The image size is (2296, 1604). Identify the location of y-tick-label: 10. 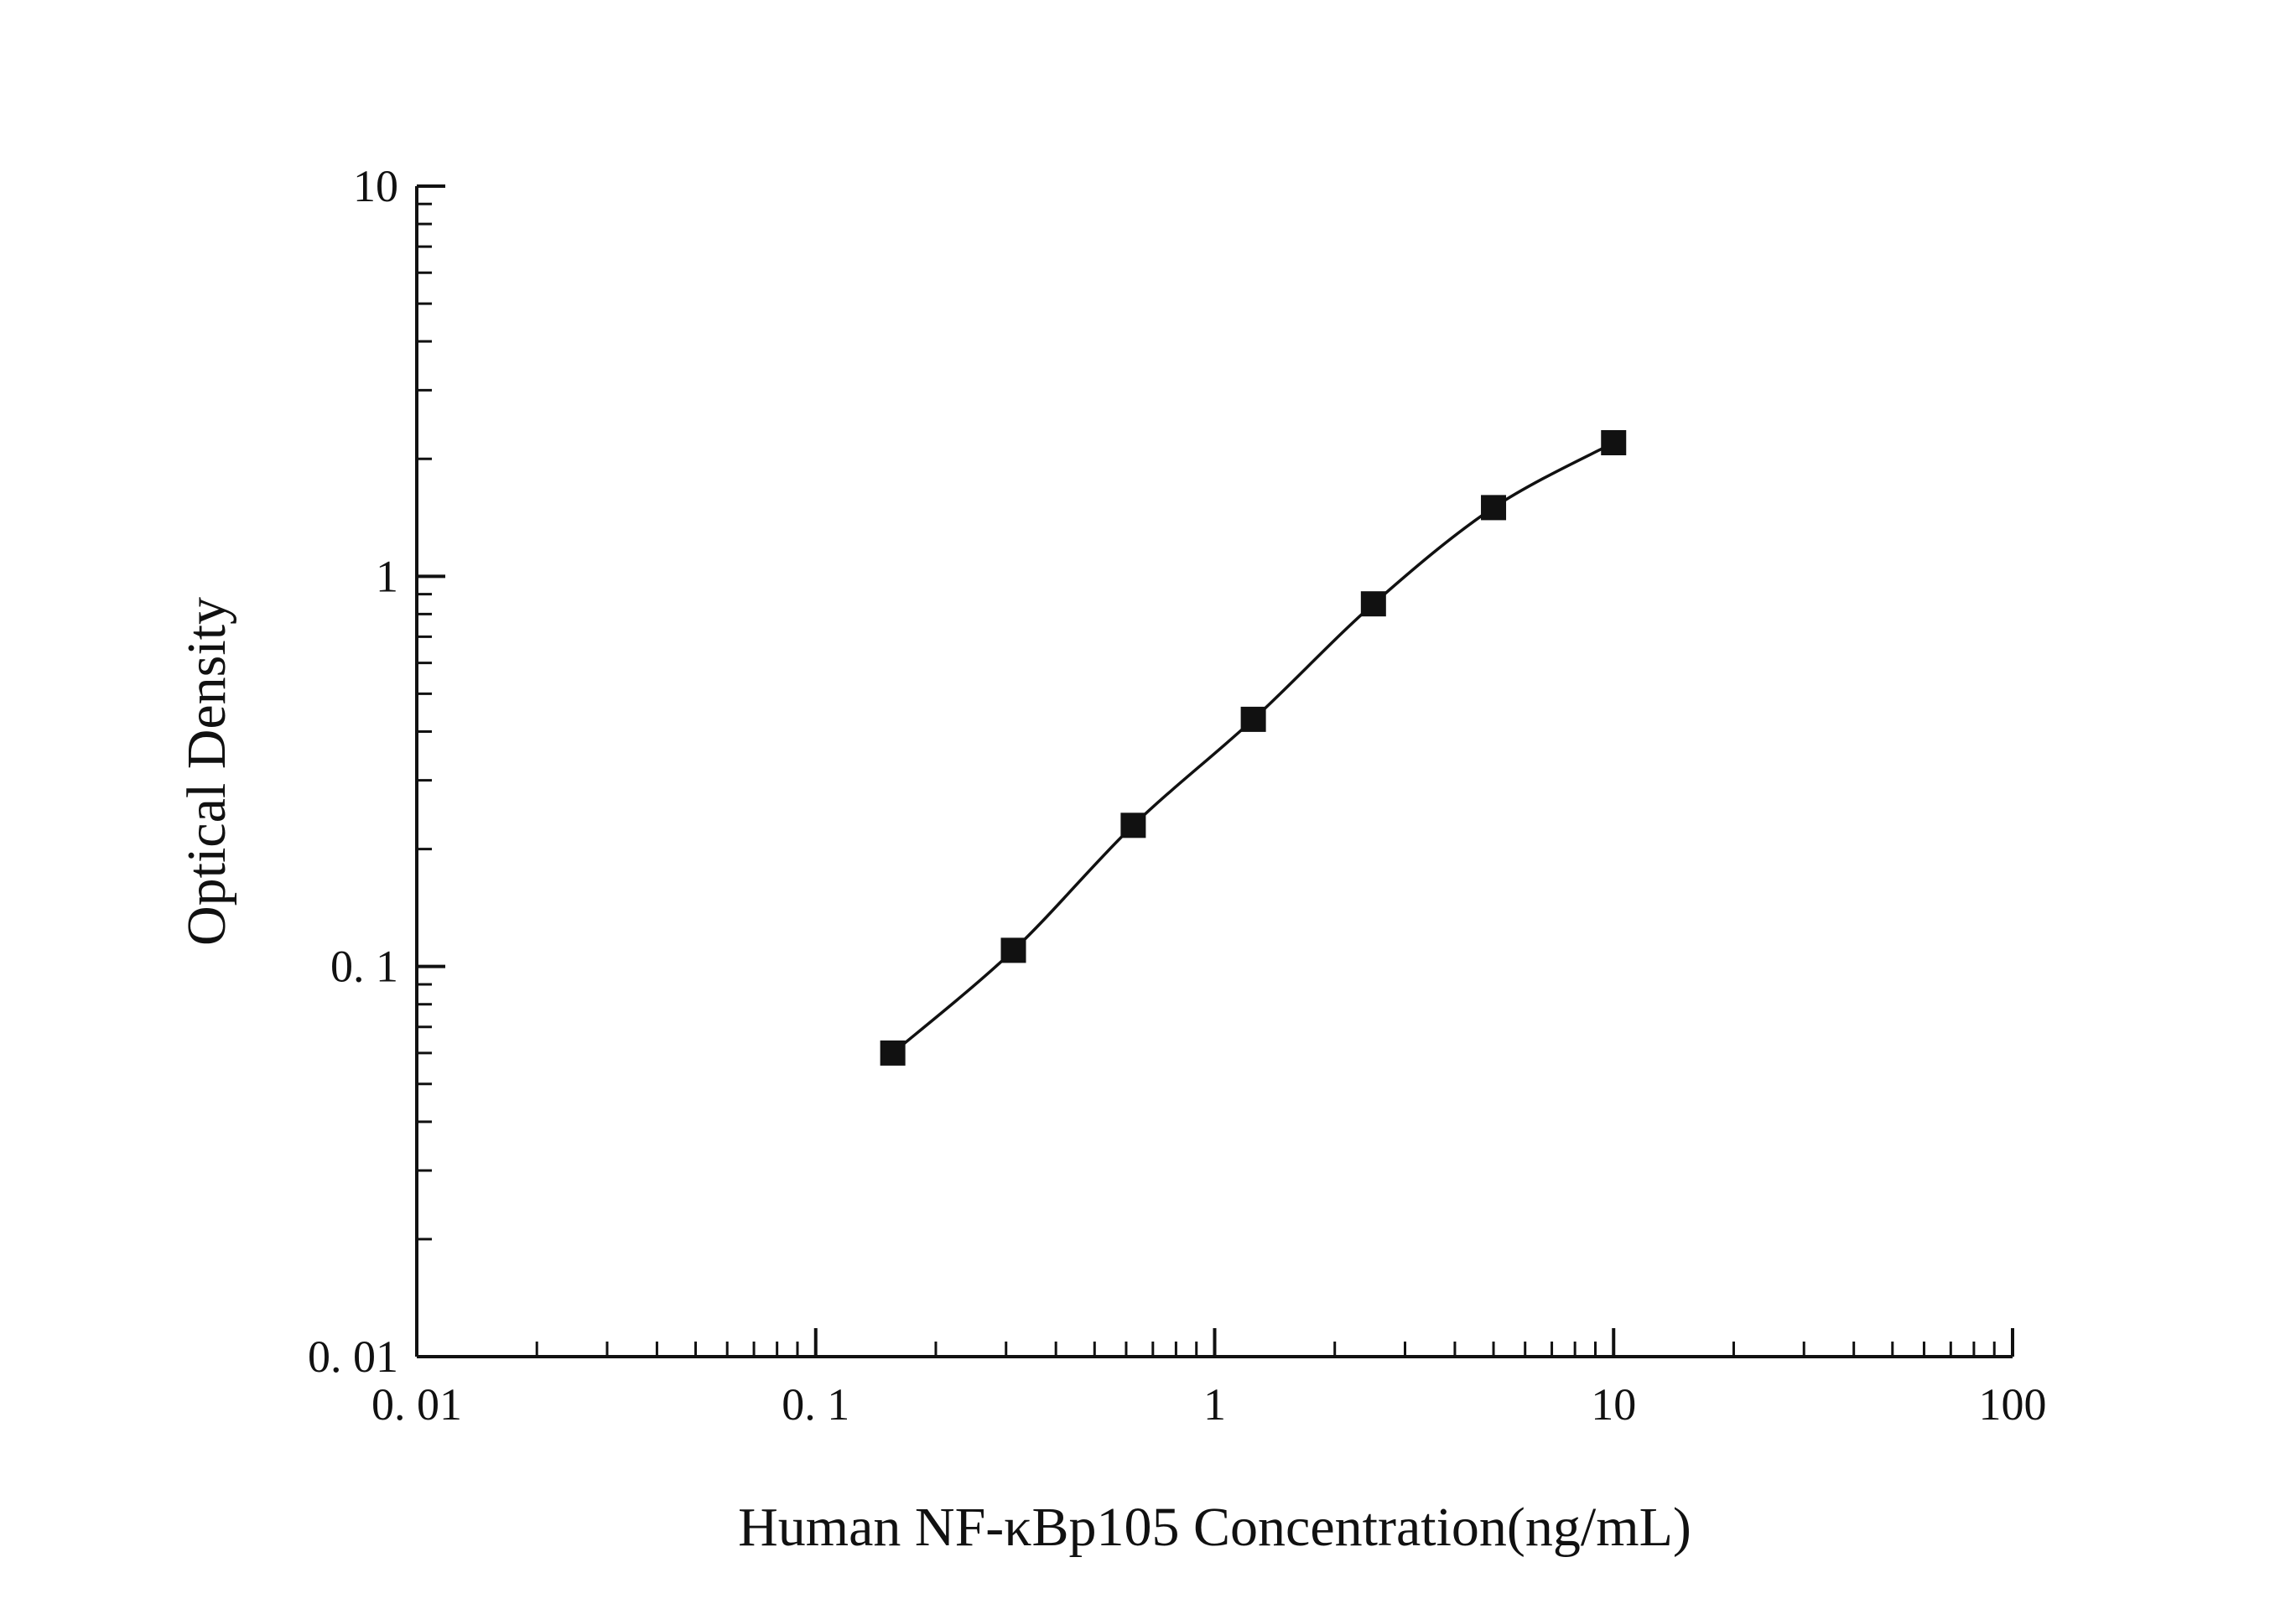
(375, 186).